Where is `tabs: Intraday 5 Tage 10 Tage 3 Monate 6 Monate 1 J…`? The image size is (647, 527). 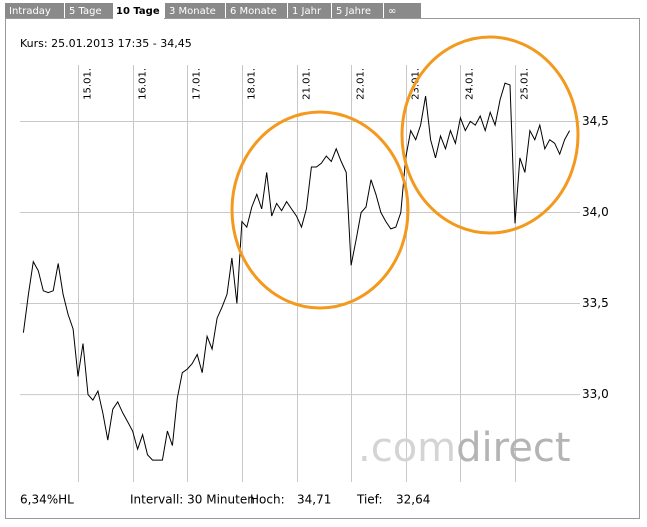 tabs: Intraday 5 Tage 10 Tage 3 Monate 6 Monate 1 J… is located at coordinates (202, 11).